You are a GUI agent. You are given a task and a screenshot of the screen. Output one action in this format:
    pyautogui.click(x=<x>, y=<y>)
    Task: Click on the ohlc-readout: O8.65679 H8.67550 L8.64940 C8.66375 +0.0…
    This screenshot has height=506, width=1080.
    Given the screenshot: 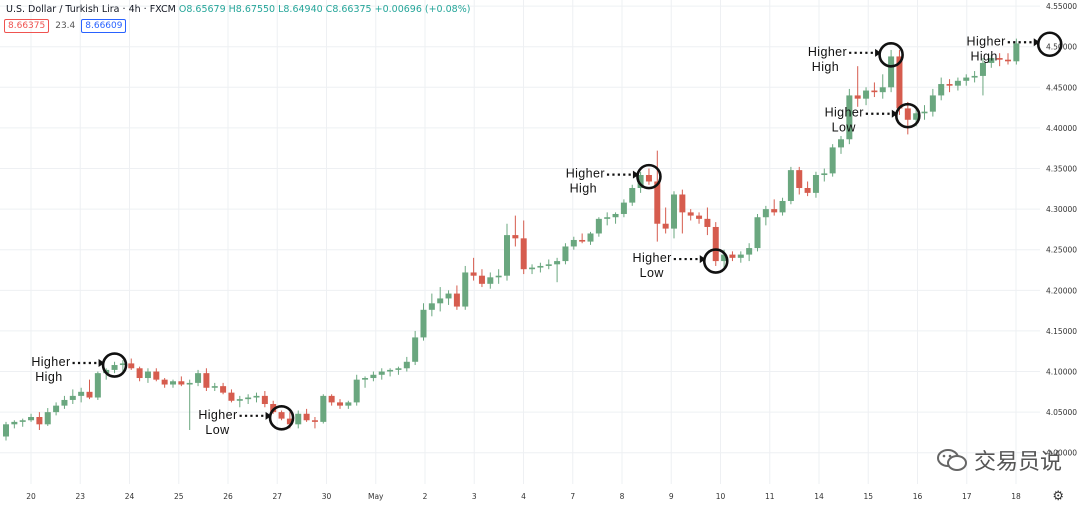 What is the action you would take?
    pyautogui.click(x=324, y=9)
    